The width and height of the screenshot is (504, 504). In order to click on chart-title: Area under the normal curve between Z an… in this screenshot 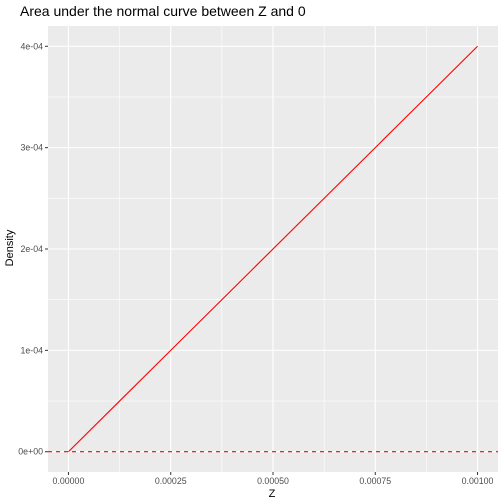, I will do `click(163, 11)`.